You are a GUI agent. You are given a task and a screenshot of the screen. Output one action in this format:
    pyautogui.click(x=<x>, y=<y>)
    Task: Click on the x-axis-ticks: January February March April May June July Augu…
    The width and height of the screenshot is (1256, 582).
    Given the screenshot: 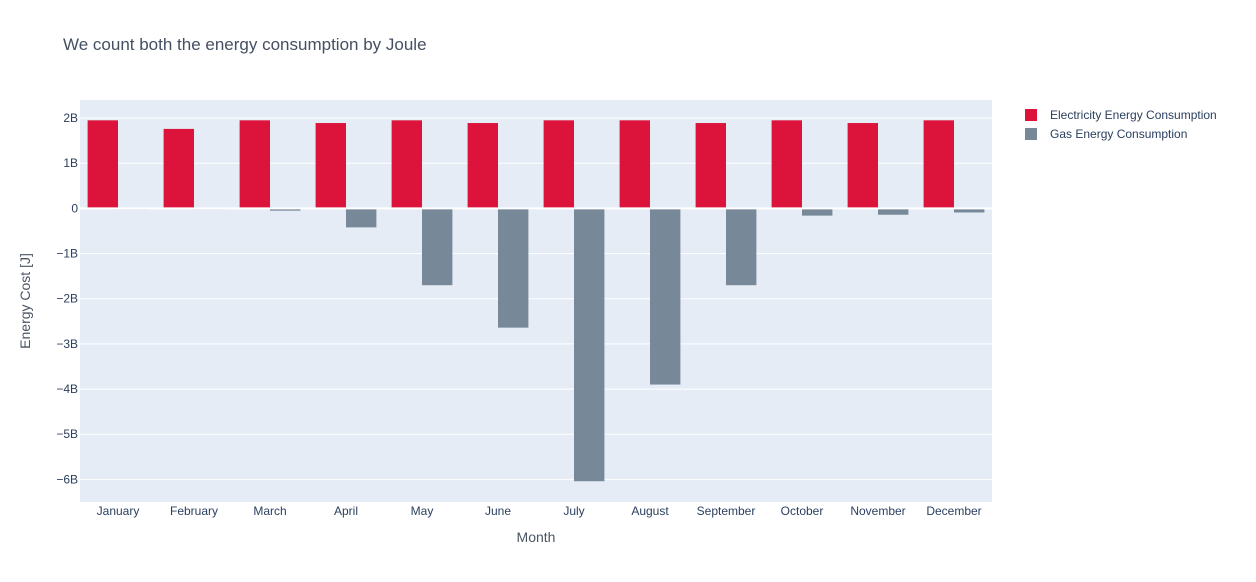 What is the action you would take?
    pyautogui.click(x=539, y=511)
    